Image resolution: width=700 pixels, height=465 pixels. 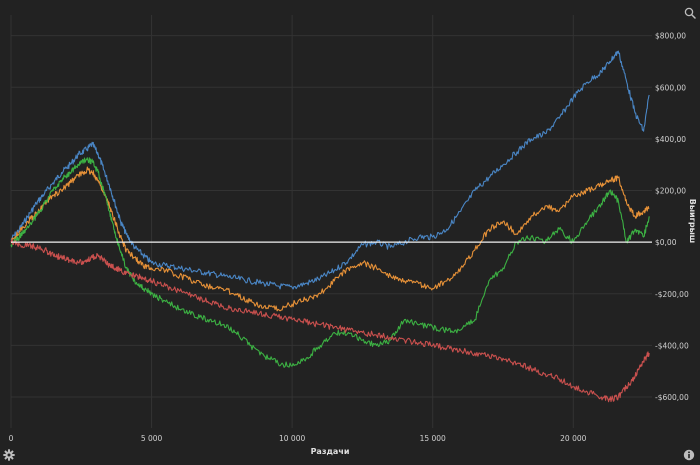 What do you see at coordinates (573, 438) in the screenshot?
I see `x-tick-label: 20 000` at bounding box center [573, 438].